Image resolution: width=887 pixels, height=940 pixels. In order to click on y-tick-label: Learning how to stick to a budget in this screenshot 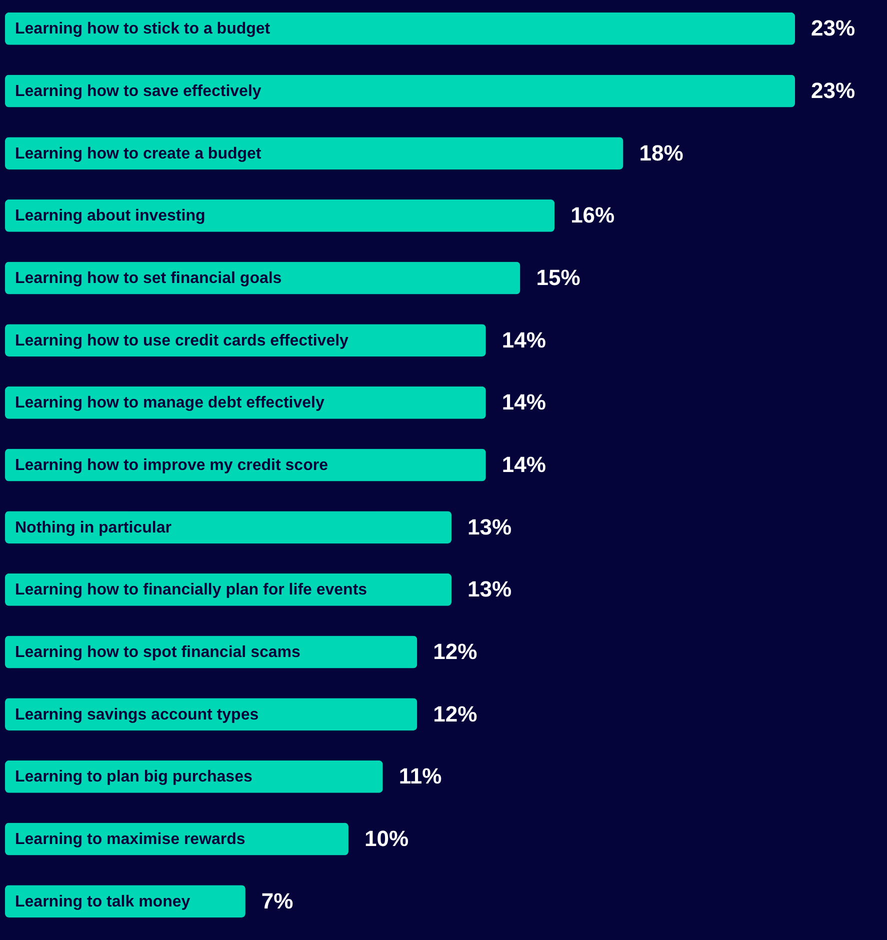, I will do `click(143, 29)`.